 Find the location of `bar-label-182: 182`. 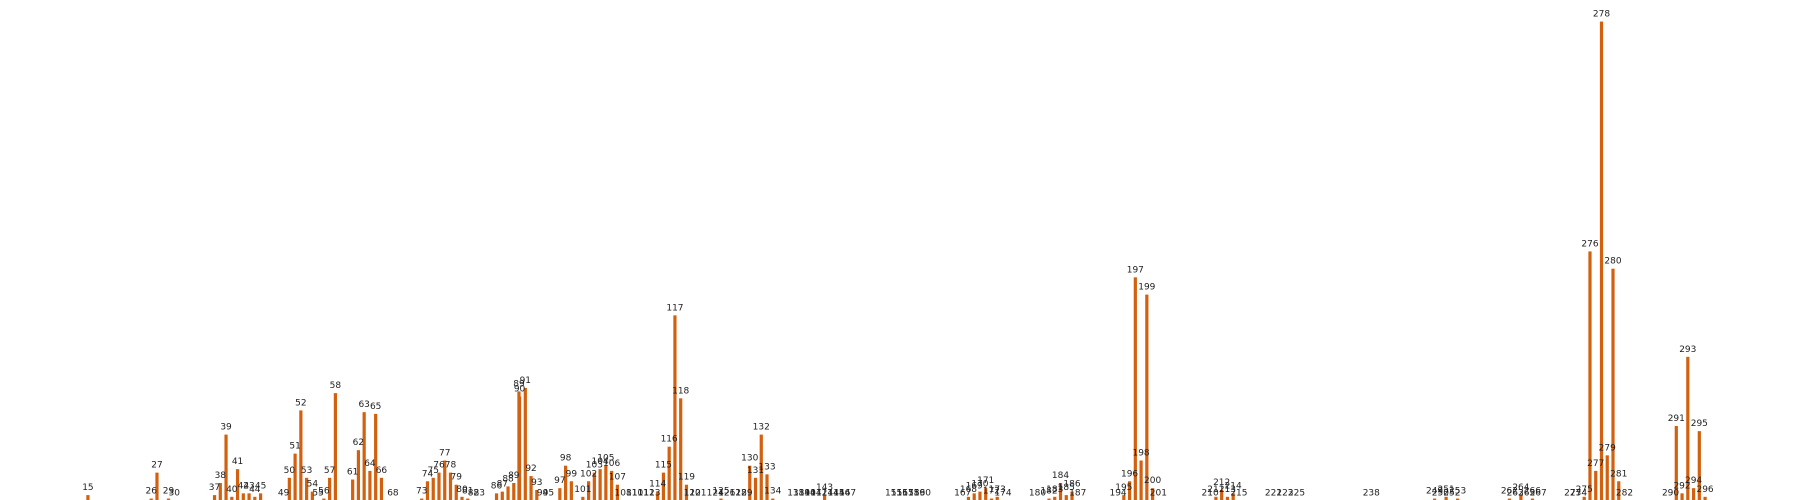

bar-label-182: 182 is located at coordinates (1048, 492).